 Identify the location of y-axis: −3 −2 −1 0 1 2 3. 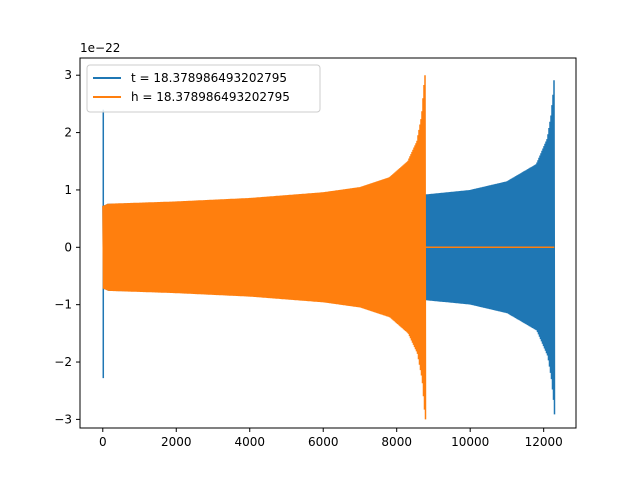
(67, 247).